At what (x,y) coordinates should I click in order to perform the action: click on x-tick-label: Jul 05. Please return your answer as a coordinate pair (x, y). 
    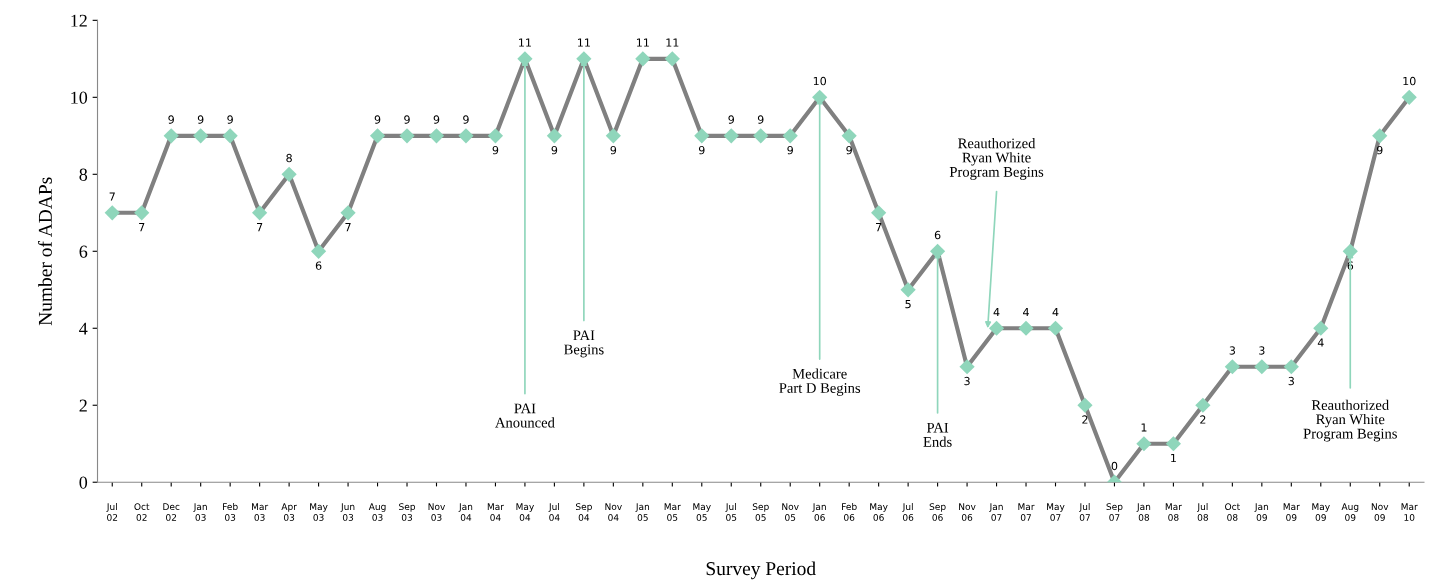
    Looking at the image, I should click on (731, 512).